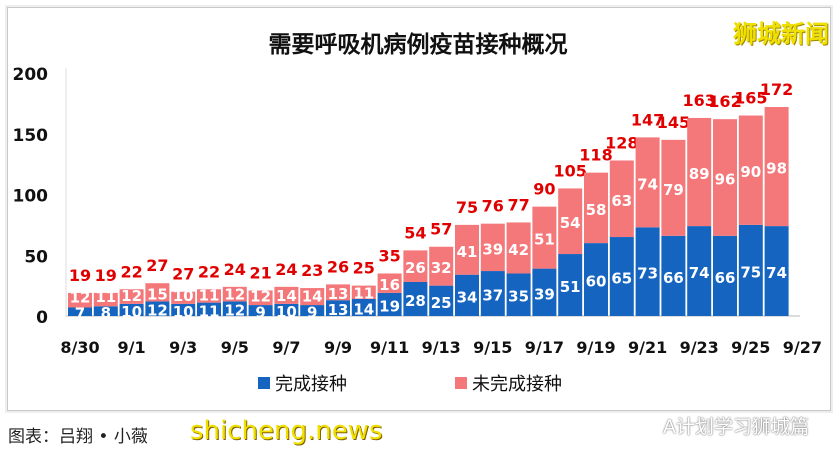  Describe the element at coordinates (42, 318) in the screenshot. I see `y-tick-label: 0` at that location.